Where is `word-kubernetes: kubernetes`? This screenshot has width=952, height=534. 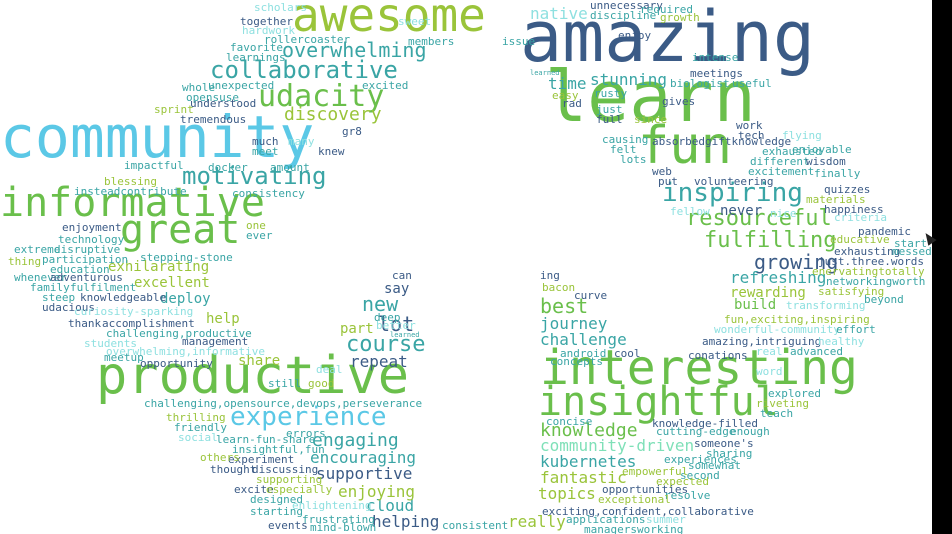
word-kubernetes: kubernetes is located at coordinates (588, 461).